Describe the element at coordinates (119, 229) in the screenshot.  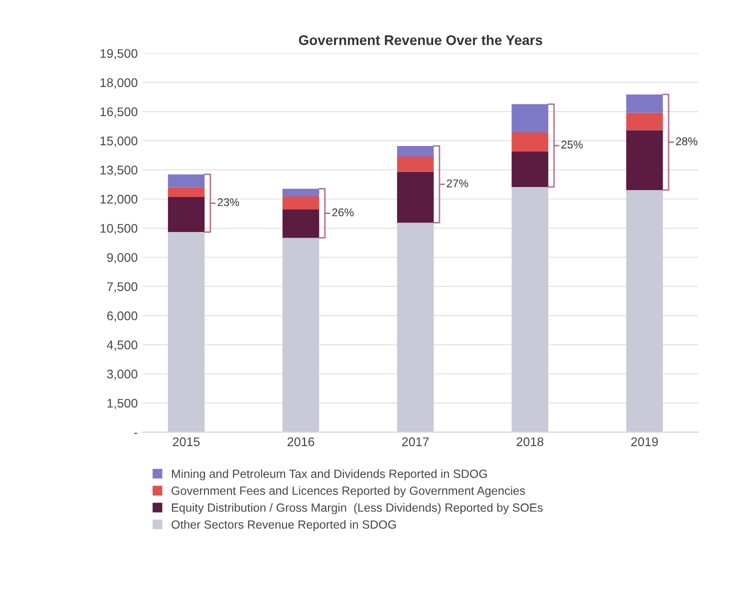
I see `y-tick-label: 10,500` at that location.